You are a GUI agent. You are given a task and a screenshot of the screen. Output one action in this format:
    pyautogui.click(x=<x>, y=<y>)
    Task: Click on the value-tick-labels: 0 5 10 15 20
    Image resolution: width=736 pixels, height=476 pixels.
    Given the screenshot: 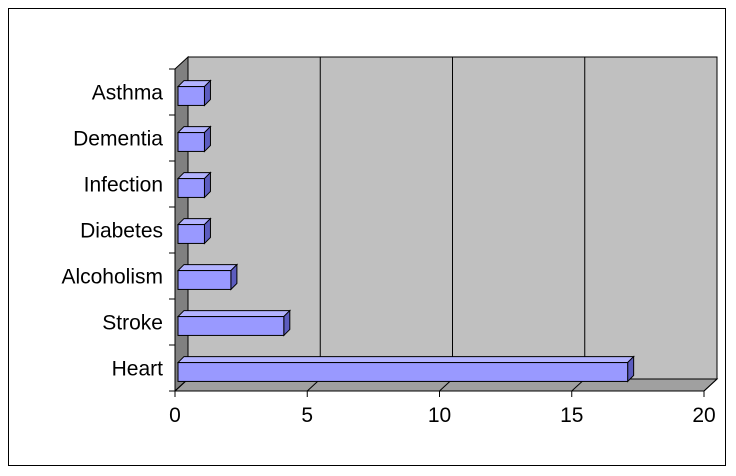 What is the action you would take?
    pyautogui.click(x=442, y=415)
    